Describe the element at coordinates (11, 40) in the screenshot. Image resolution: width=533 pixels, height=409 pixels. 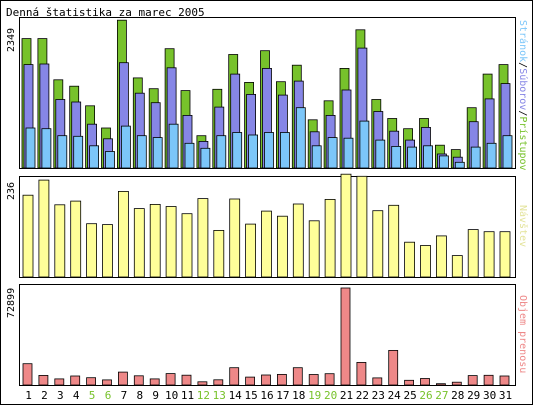
I see `panel1-ymax-label: 2349` at that location.